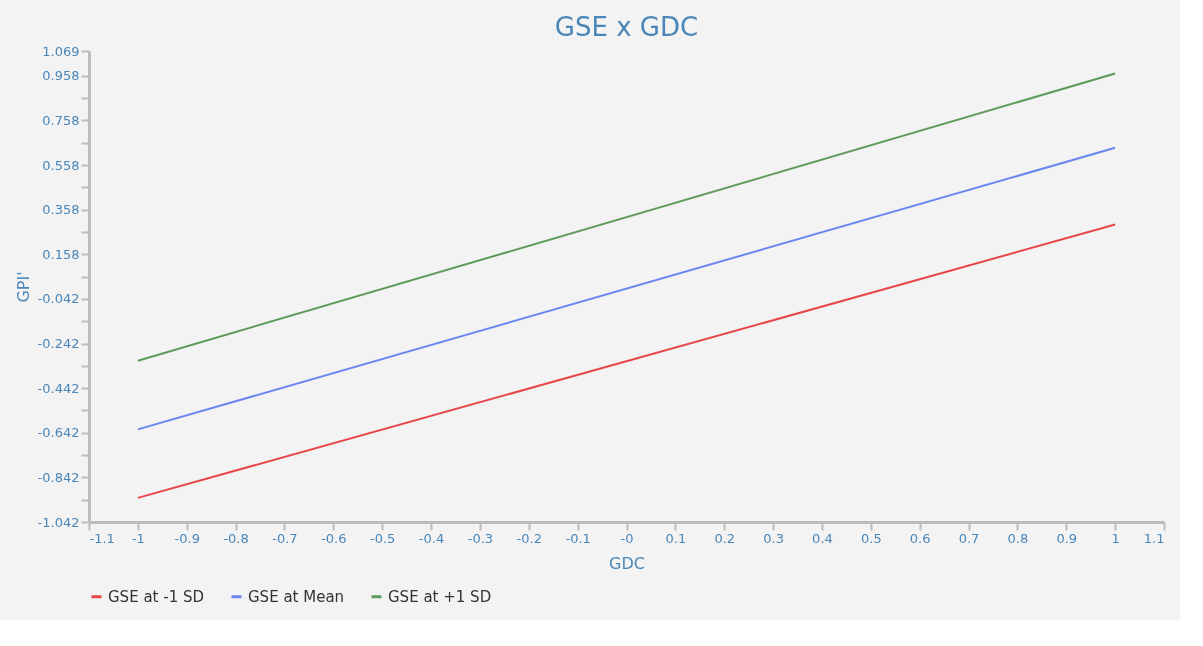 This screenshot has width=1203, height=646. What do you see at coordinates (676, 538) in the screenshot?
I see `x-tick-label: 0.1` at bounding box center [676, 538].